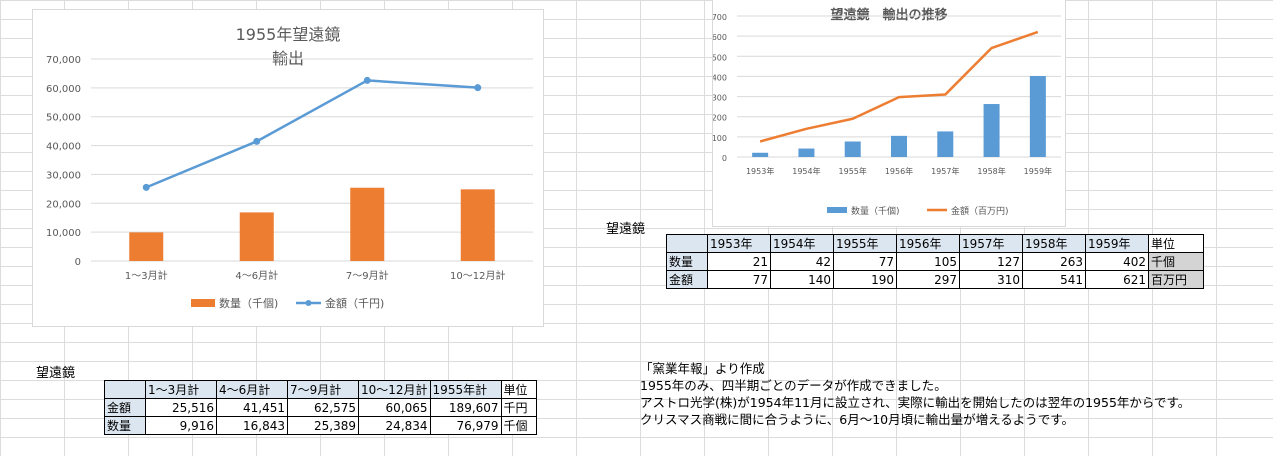  I want to click on value-cell: 25,389, so click(323, 425).